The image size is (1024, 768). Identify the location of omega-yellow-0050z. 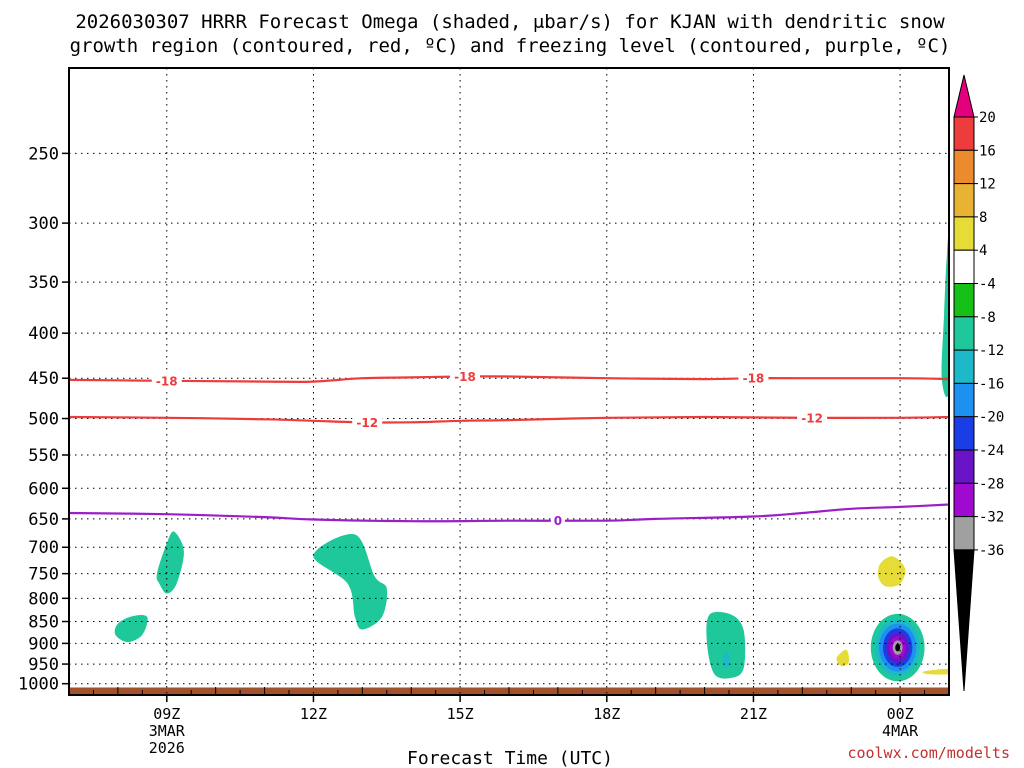
(942, 554).